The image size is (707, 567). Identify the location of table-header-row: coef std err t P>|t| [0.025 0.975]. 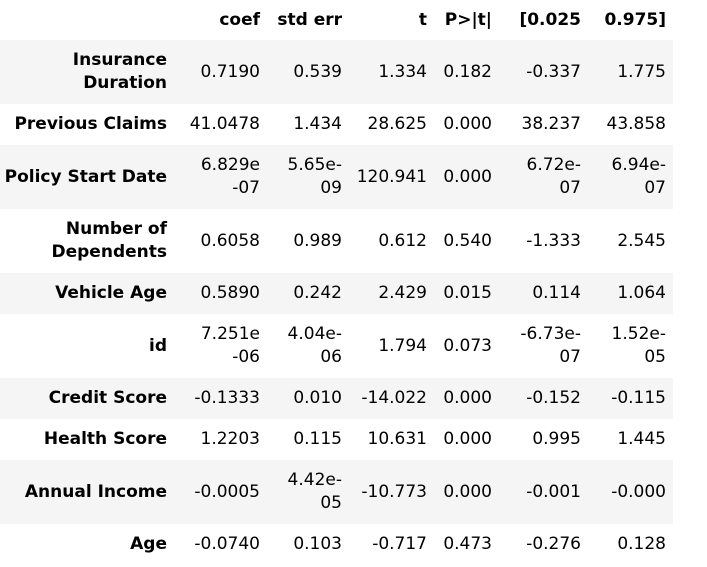
(336, 20).